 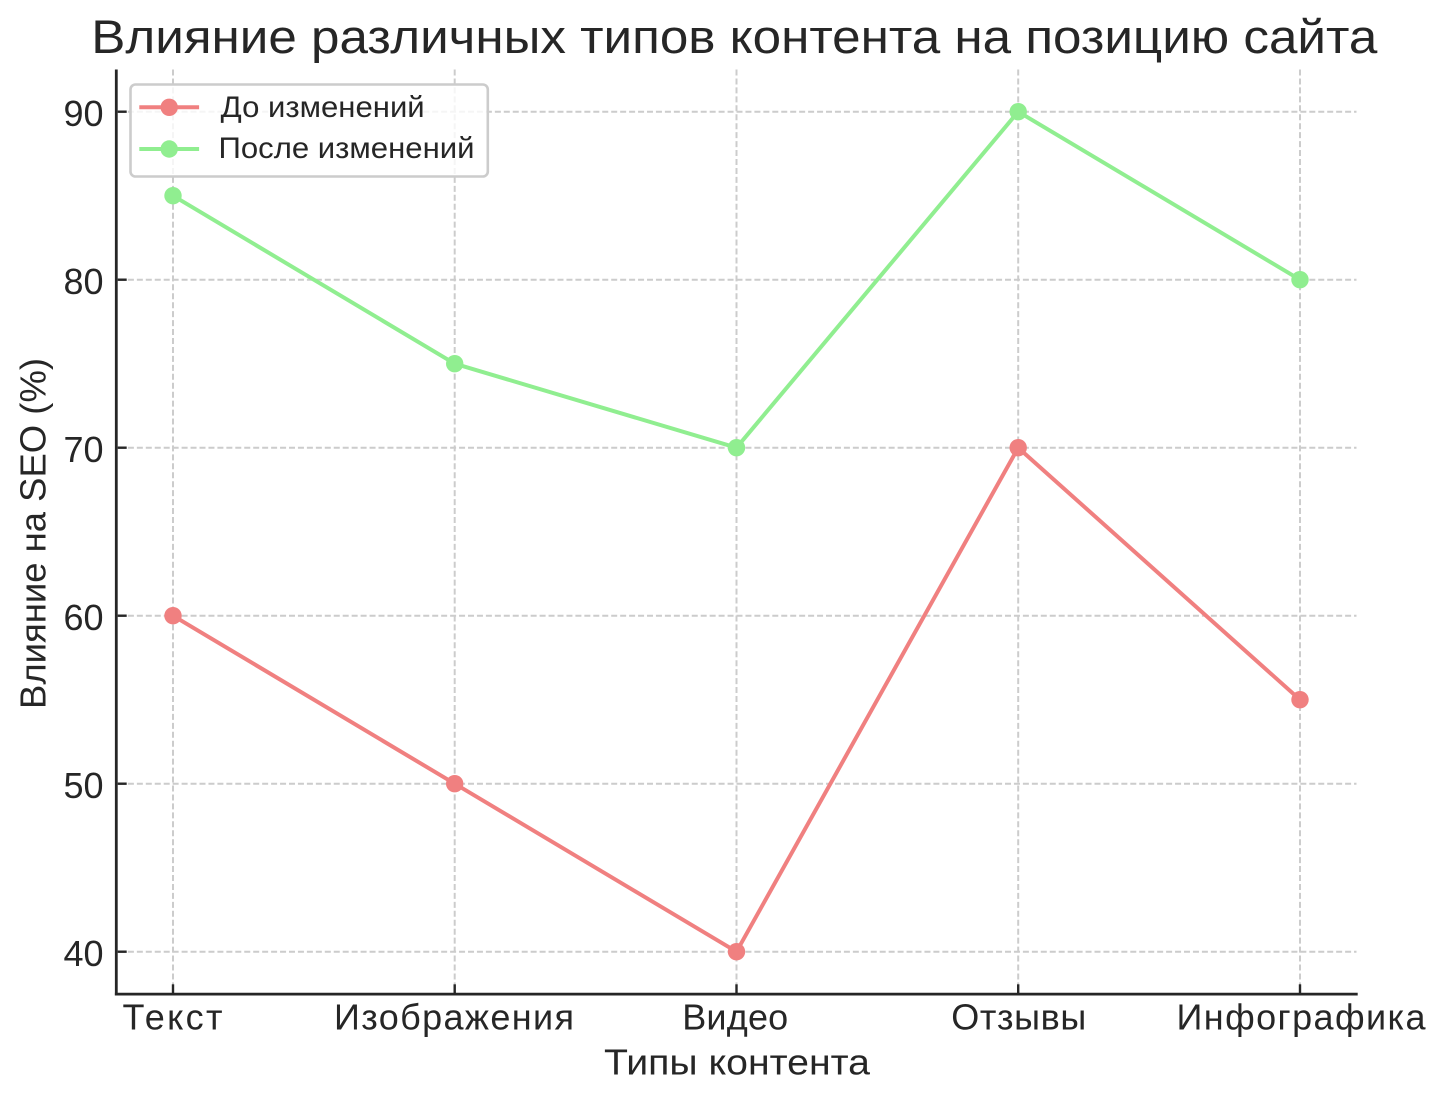 What do you see at coordinates (83, 785) in the screenshot?
I see `svg-text: 50` at bounding box center [83, 785].